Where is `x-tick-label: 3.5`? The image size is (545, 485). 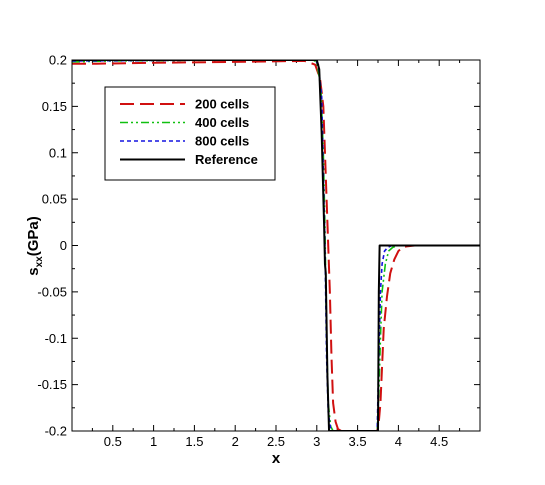 x-tick-label: 3.5 is located at coordinates (358, 441).